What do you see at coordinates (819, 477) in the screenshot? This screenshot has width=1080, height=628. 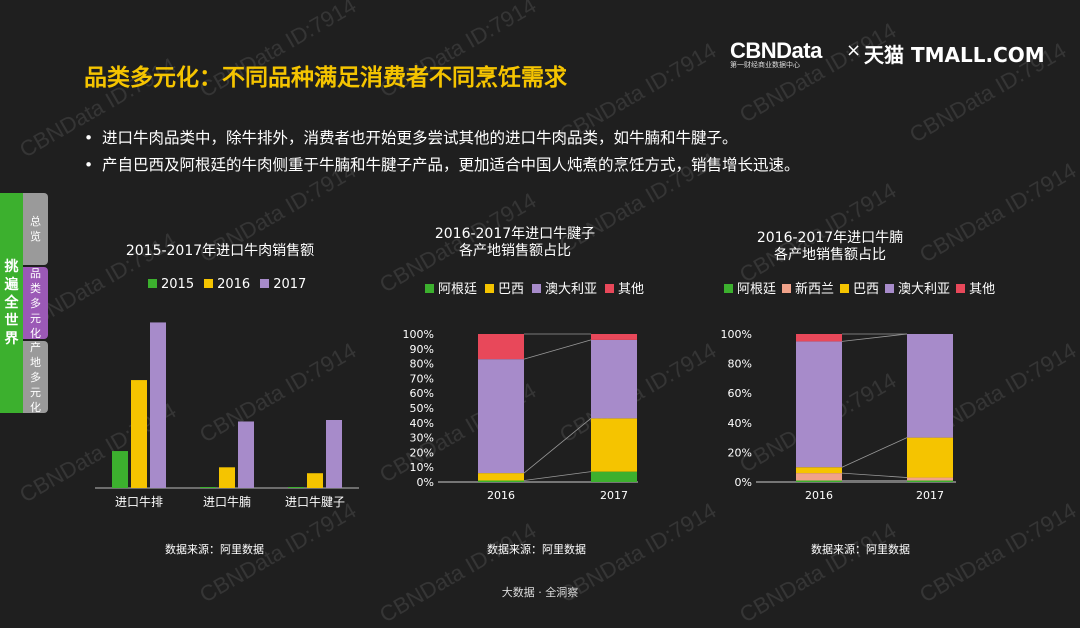 I see `bar-segment-新西兰` at bounding box center [819, 477].